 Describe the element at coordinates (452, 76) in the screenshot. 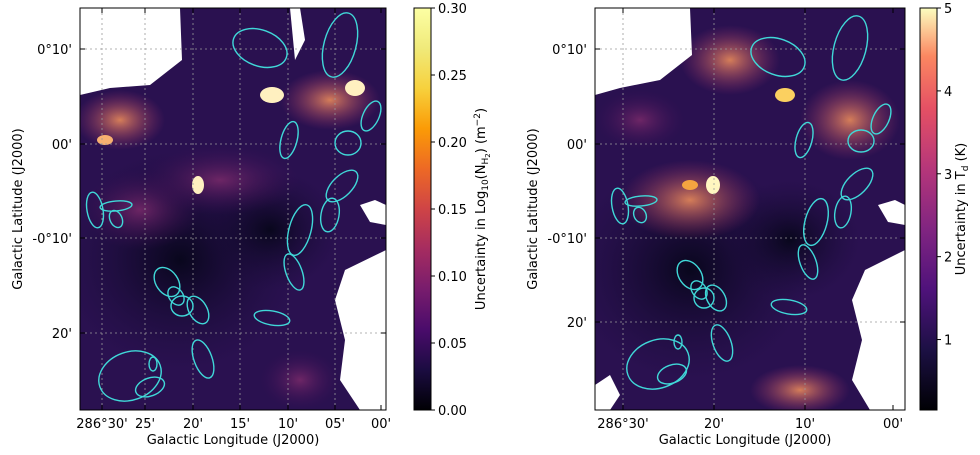

I see `colorbar-tick-label: 0.25` at that location.